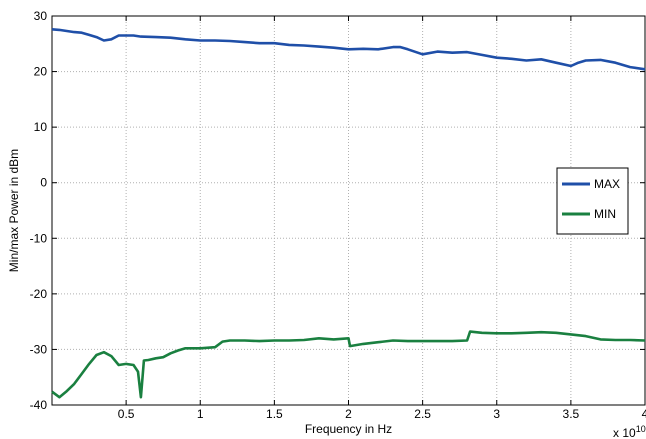 This screenshot has height=439, width=646. Describe the element at coordinates (348, 364) in the screenshot. I see `series-line-min` at that location.